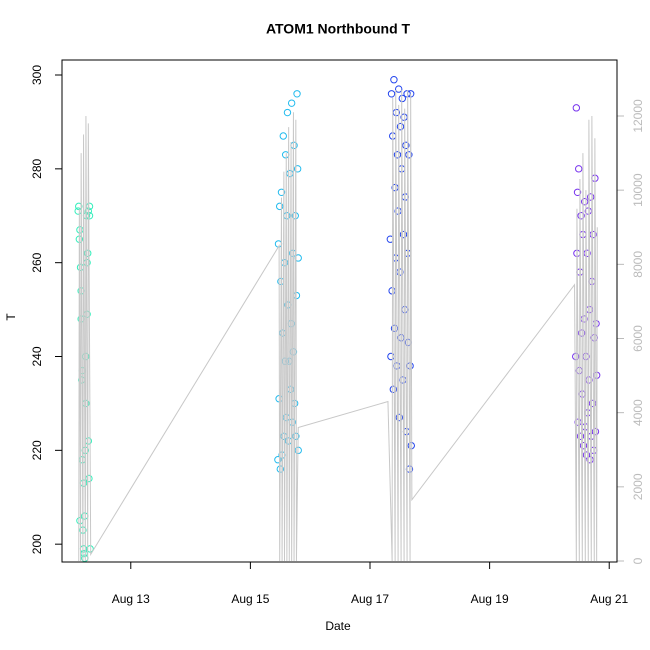 This screenshot has height=650, width=650. I want to click on x-tick-label: Aug 21, so click(609, 599).